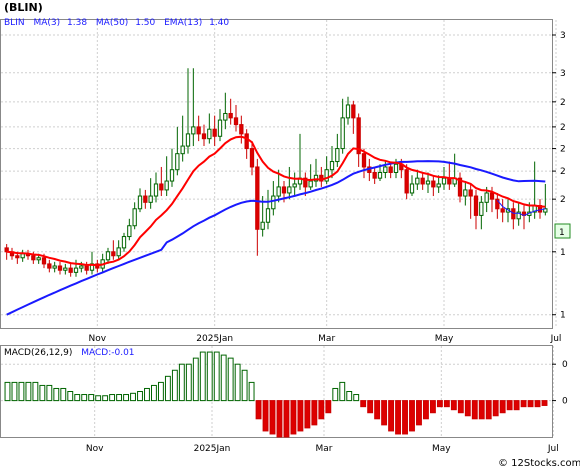 The image size is (580, 471). I want to click on macd-x-tick-label: Mar, so click(324, 449).